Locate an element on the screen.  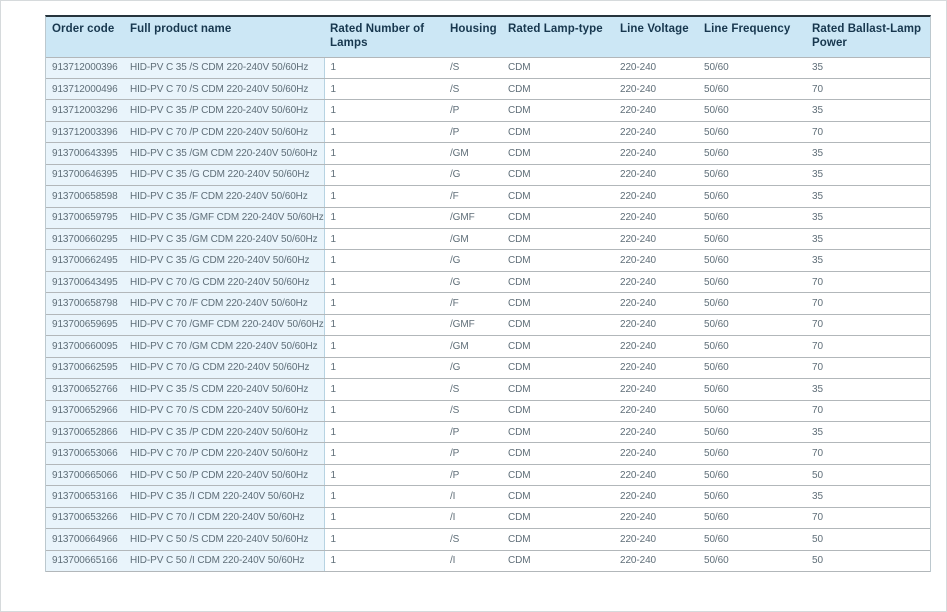
cell-order_code: 913712003296 is located at coordinates (85, 110).